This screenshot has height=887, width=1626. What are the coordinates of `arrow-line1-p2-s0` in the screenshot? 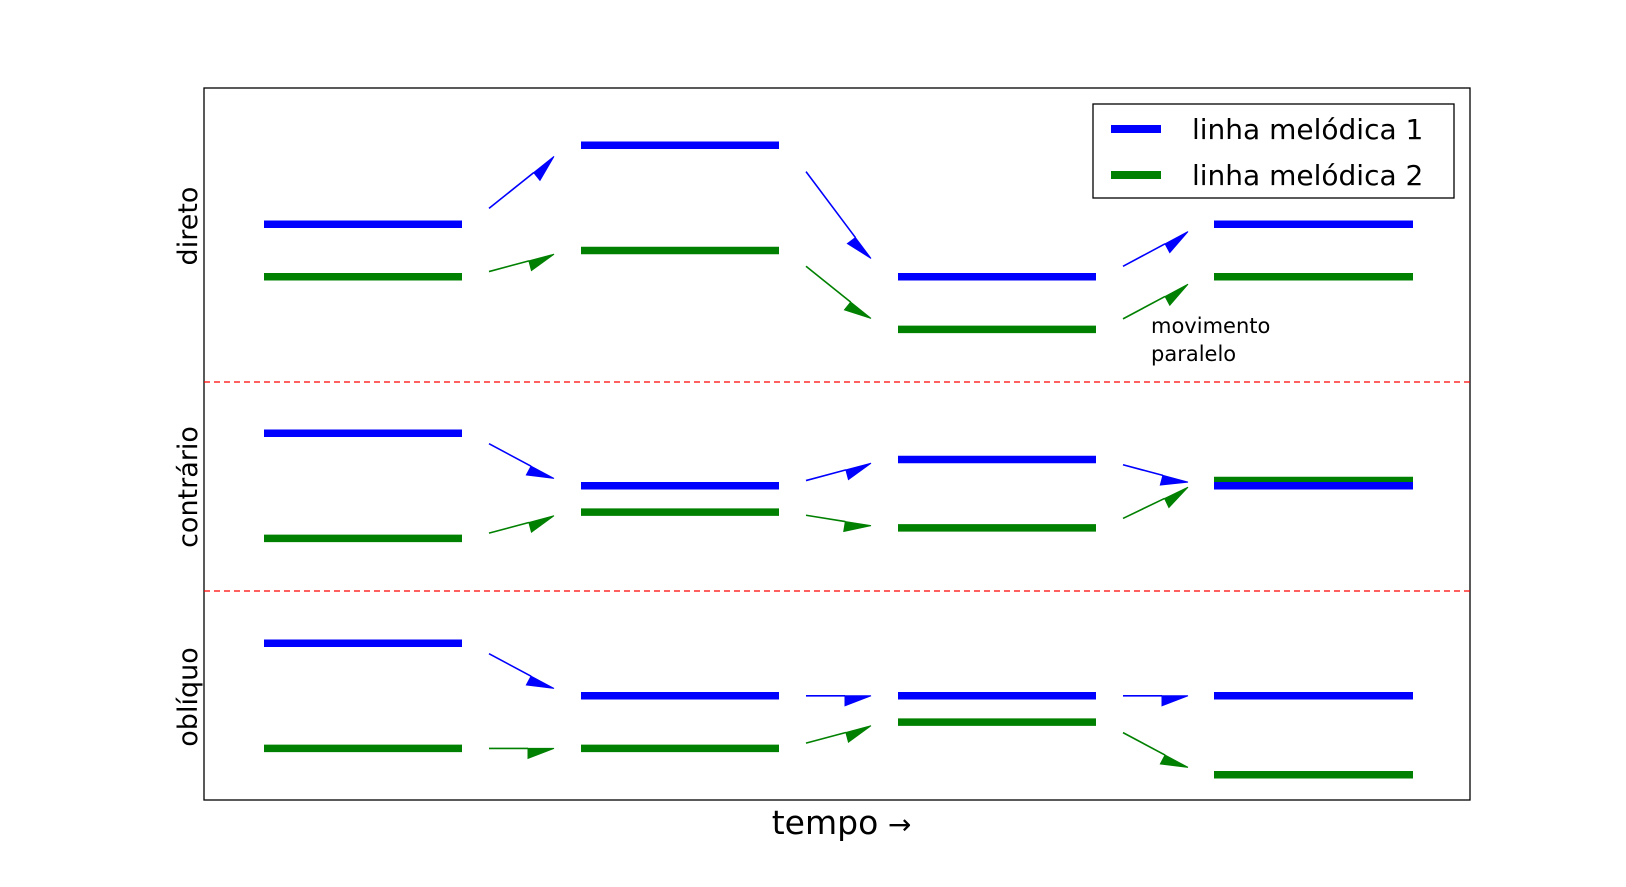 It's located at (521, 671).